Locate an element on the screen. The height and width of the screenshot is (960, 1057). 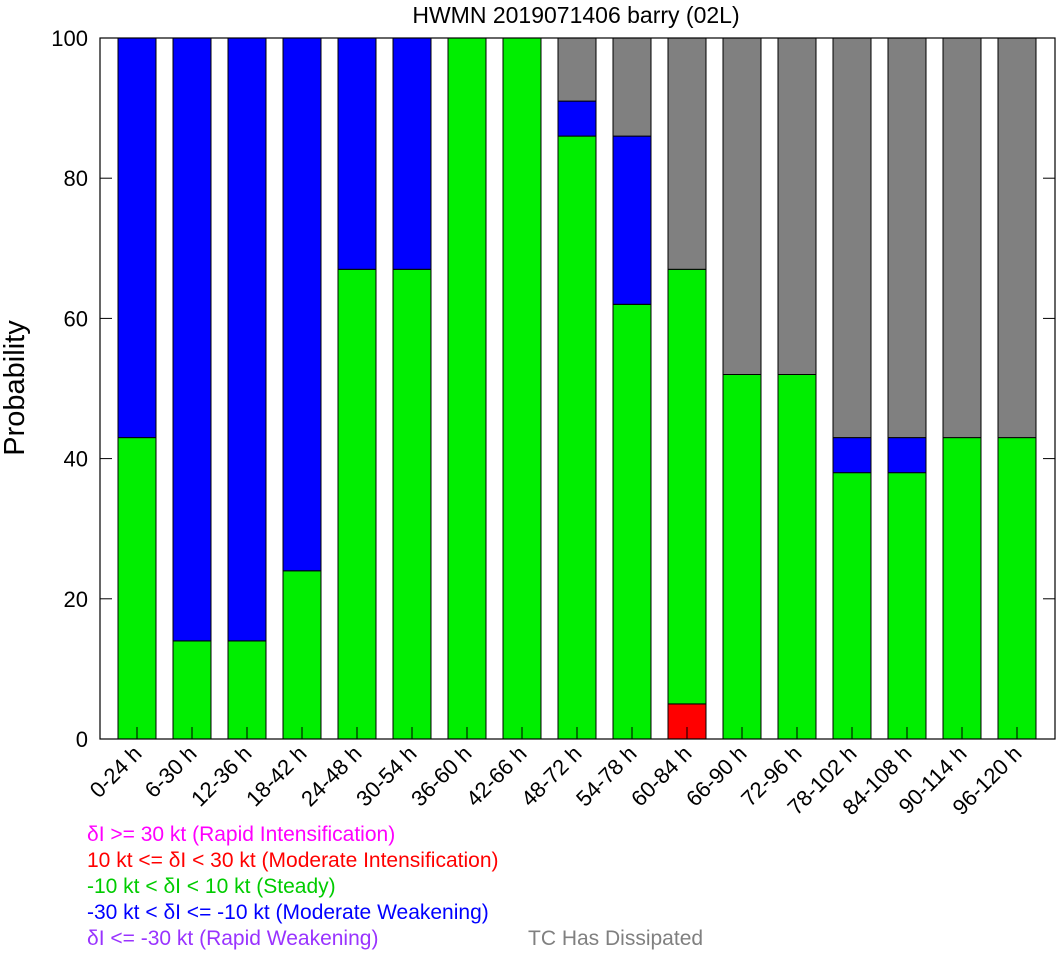
legend-entry: -10 kt < δI < 10 kt (Steady) is located at coordinates (211, 886).